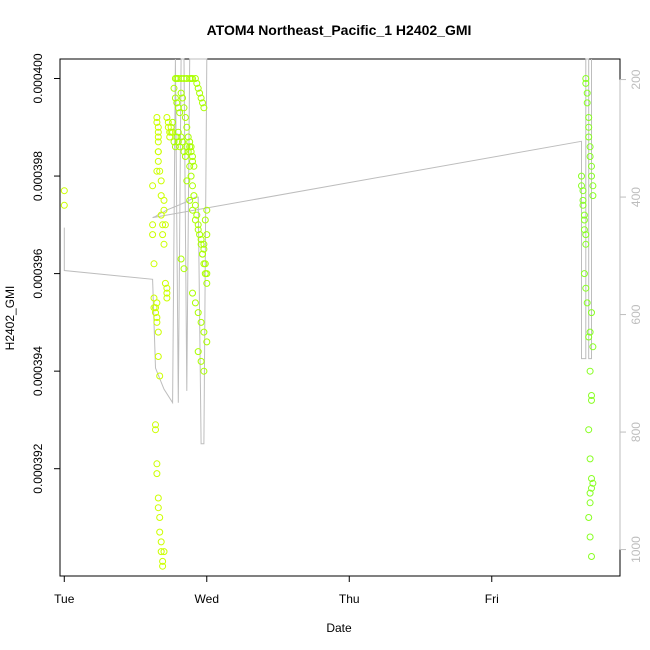 The height and width of the screenshot is (650, 650). Describe the element at coordinates (492, 599) in the screenshot. I see `x-tick-label: Fri` at that location.